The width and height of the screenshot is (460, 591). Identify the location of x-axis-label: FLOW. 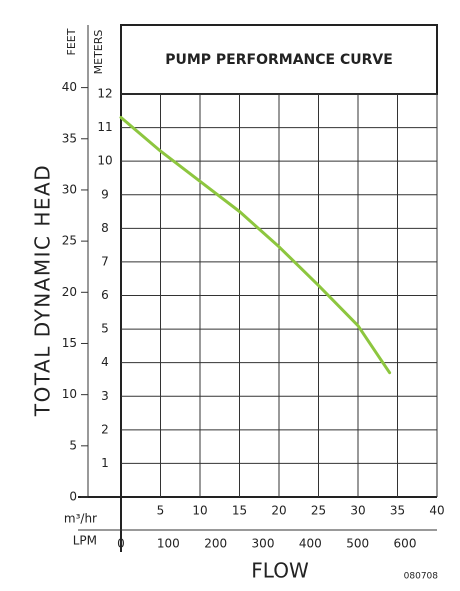
(280, 571).